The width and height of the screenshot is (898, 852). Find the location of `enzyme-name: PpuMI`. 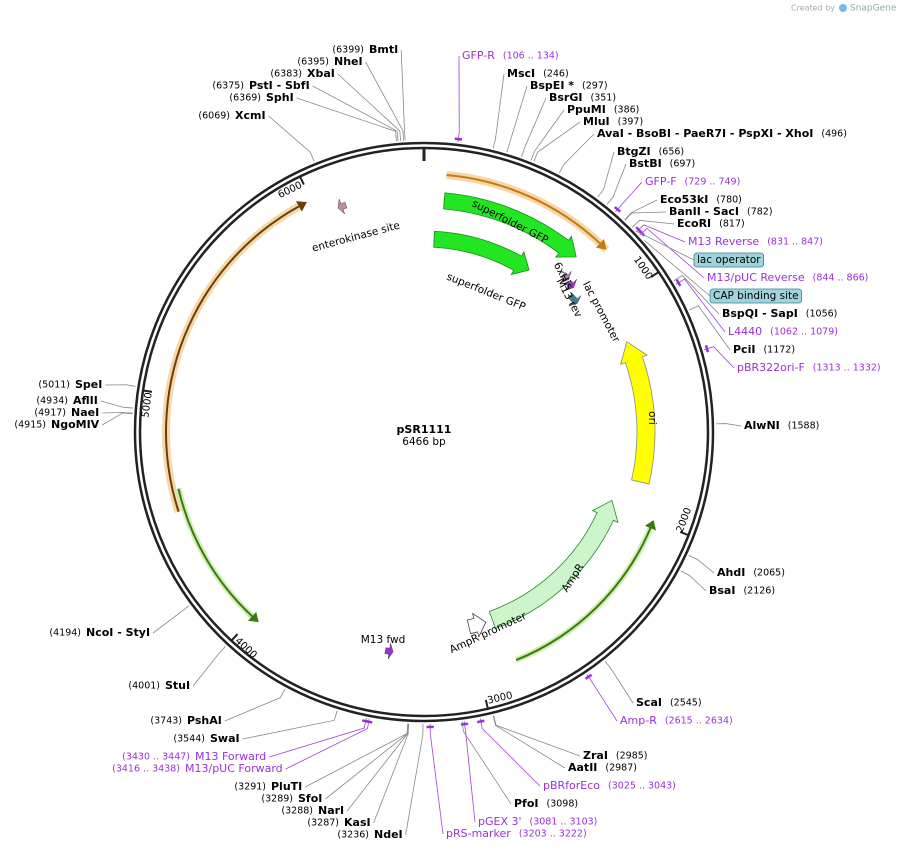

enzyme-name: PpuMI is located at coordinates (586, 109).